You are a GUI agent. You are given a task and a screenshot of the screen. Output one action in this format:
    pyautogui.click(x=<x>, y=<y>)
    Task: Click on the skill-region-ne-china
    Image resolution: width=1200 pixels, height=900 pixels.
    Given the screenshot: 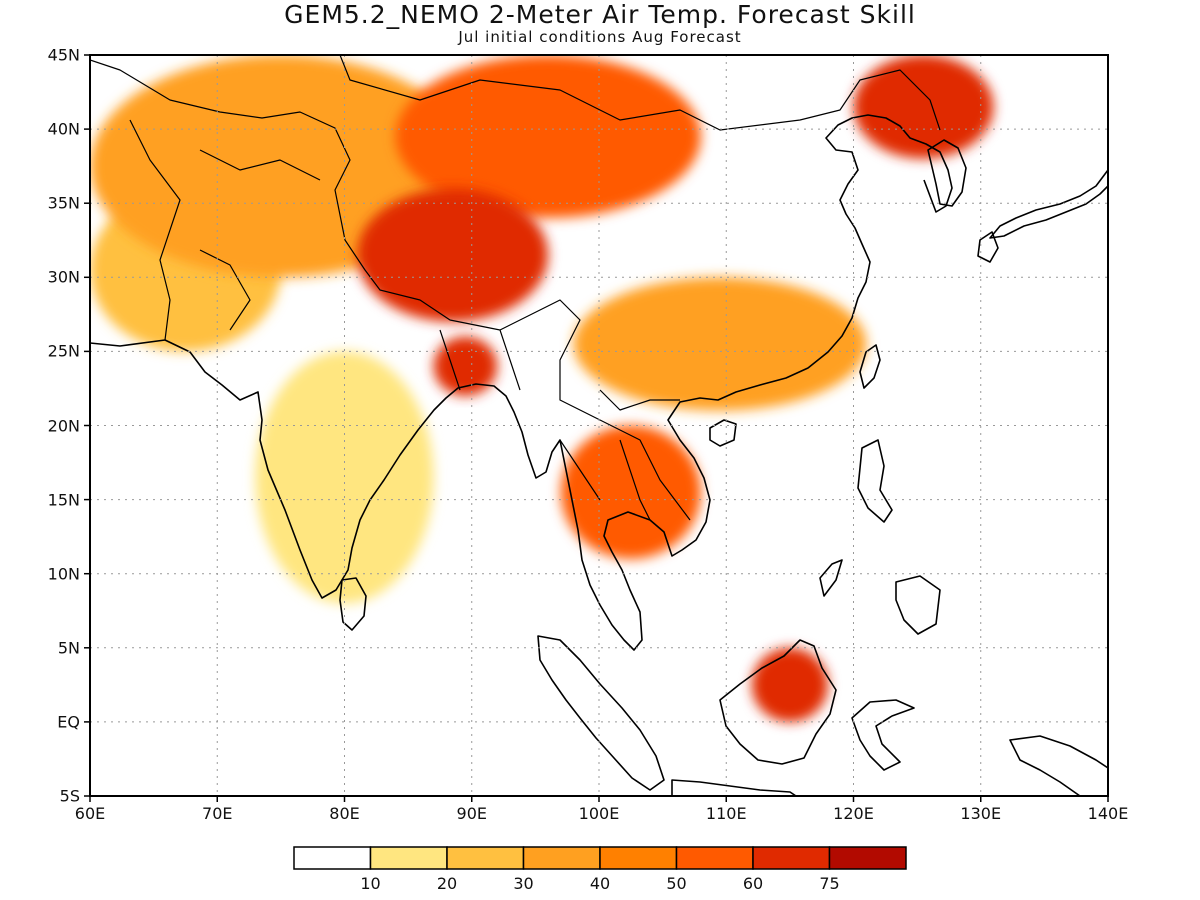 What is the action you would take?
    pyautogui.click(x=923, y=107)
    